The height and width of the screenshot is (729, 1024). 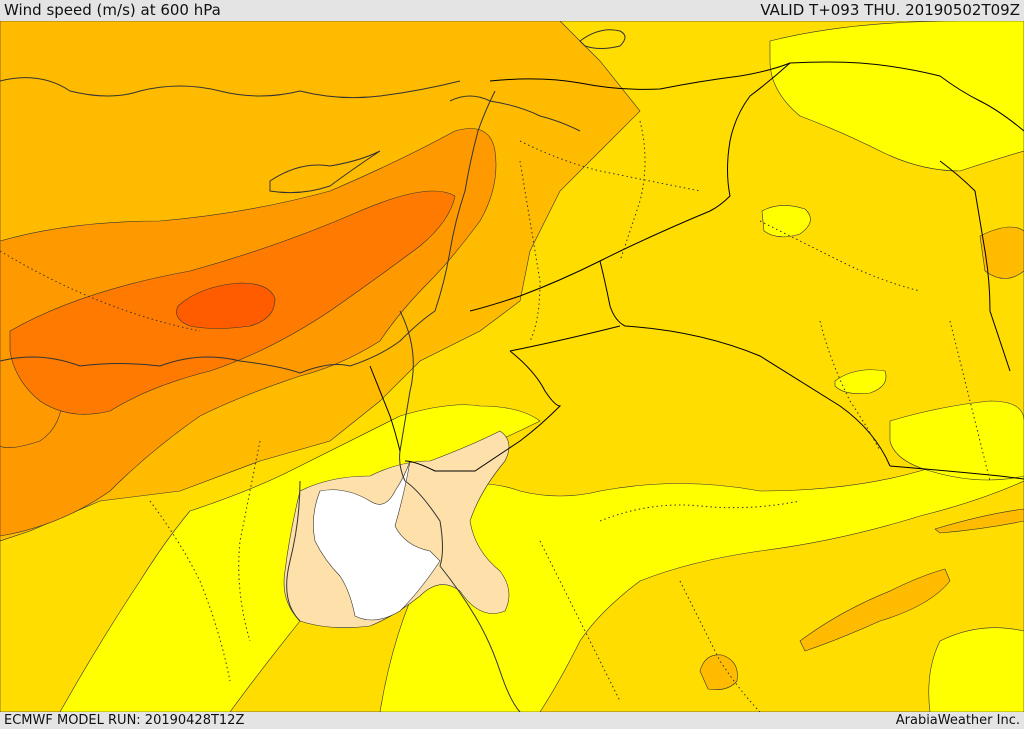 I want to click on band-yellow-southeast, so click(x=976, y=669).